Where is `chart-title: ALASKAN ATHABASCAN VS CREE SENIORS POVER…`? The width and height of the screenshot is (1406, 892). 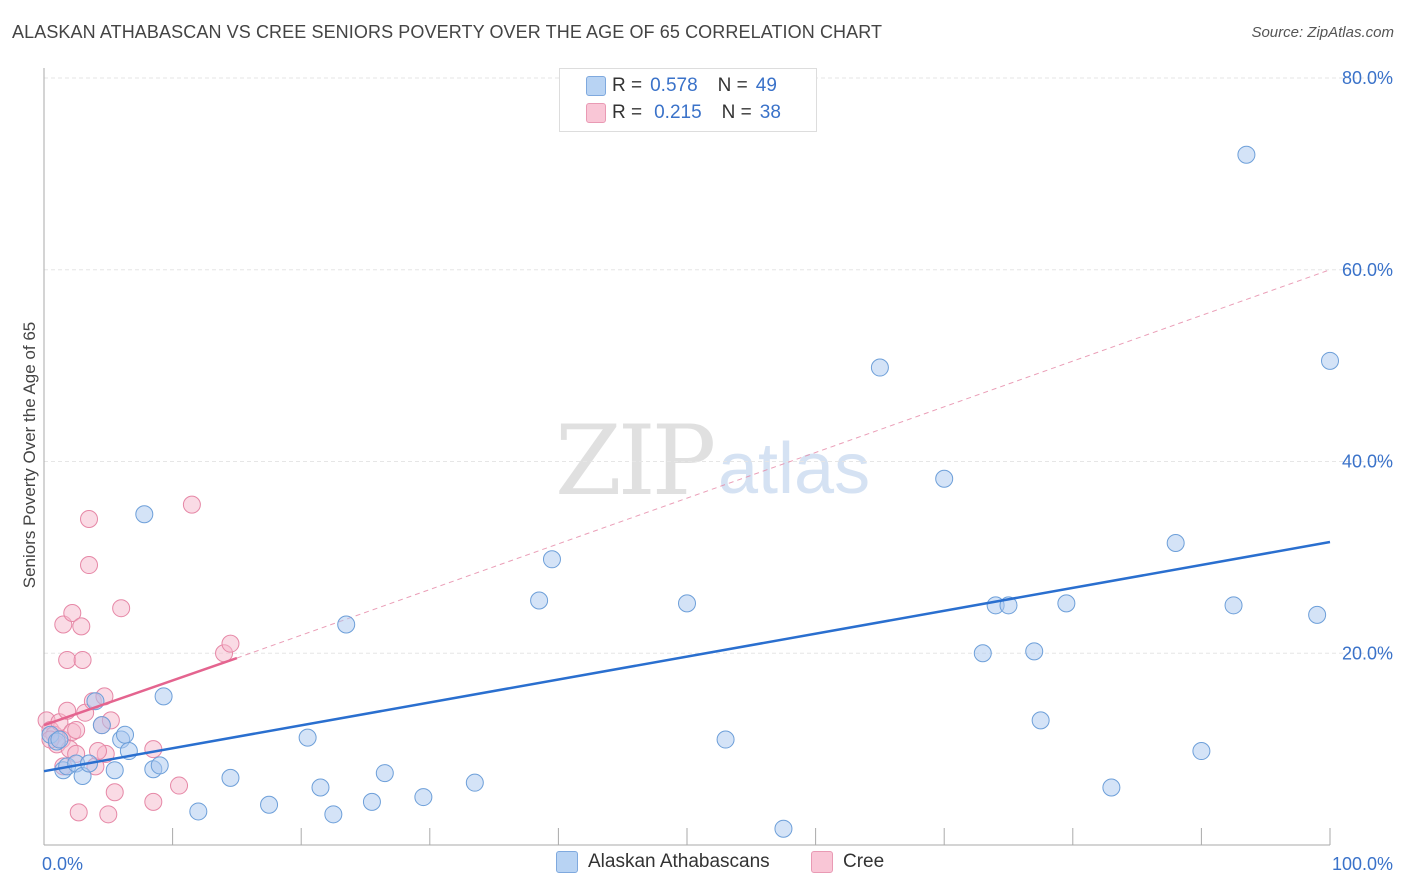 chart-title: ALASKAN ATHABASCAN VS CREE SENIORS POVER… is located at coordinates (447, 32).